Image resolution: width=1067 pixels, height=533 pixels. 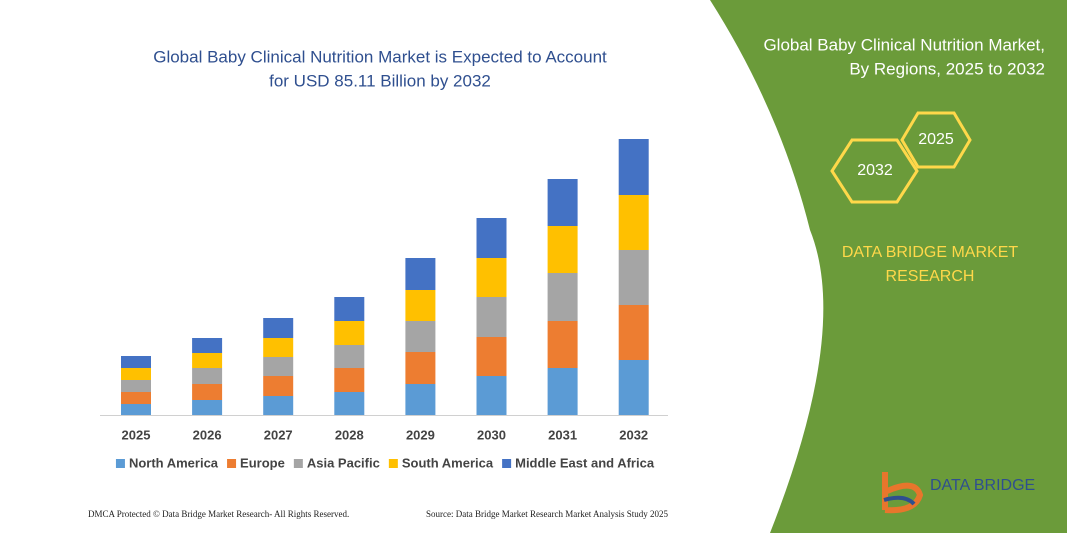 I want to click on x-tick-label: 2031, so click(x=562, y=434).